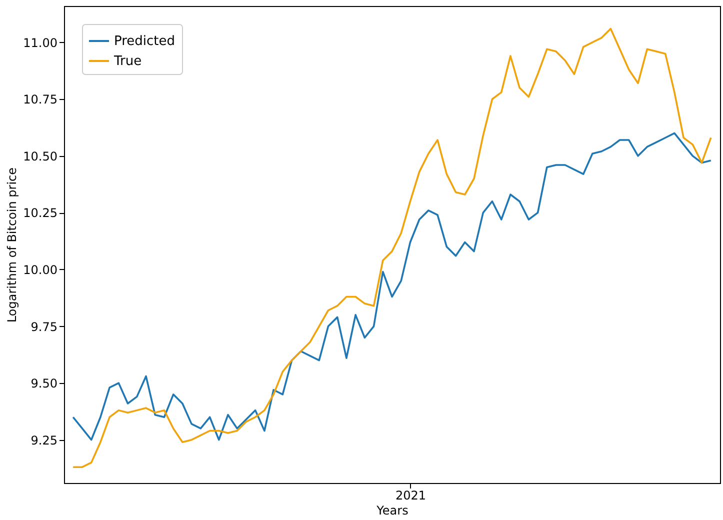 The height and width of the screenshot is (520, 723). I want to click on y-tick-label: 9.75, so click(44, 327).